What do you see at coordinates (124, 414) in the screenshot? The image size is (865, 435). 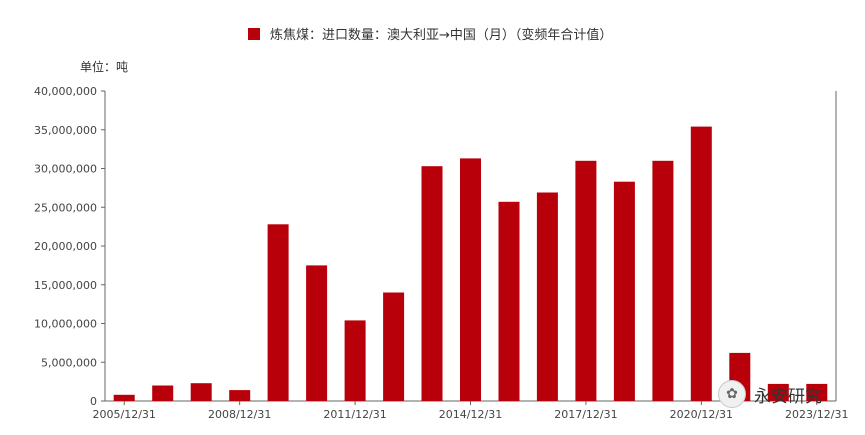 I see `x-tick-label: 2005/12/31` at bounding box center [124, 414].